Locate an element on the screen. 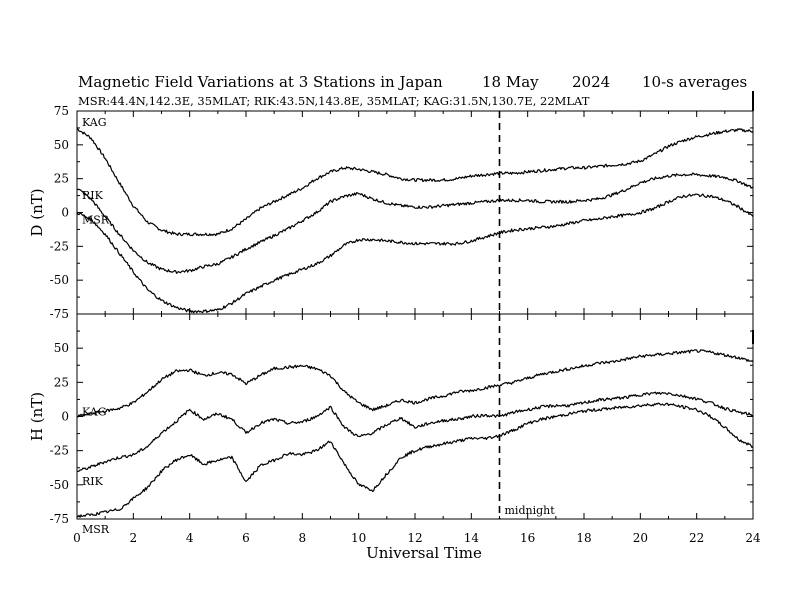  h-ytick-label: -25 is located at coordinates (59, 451).